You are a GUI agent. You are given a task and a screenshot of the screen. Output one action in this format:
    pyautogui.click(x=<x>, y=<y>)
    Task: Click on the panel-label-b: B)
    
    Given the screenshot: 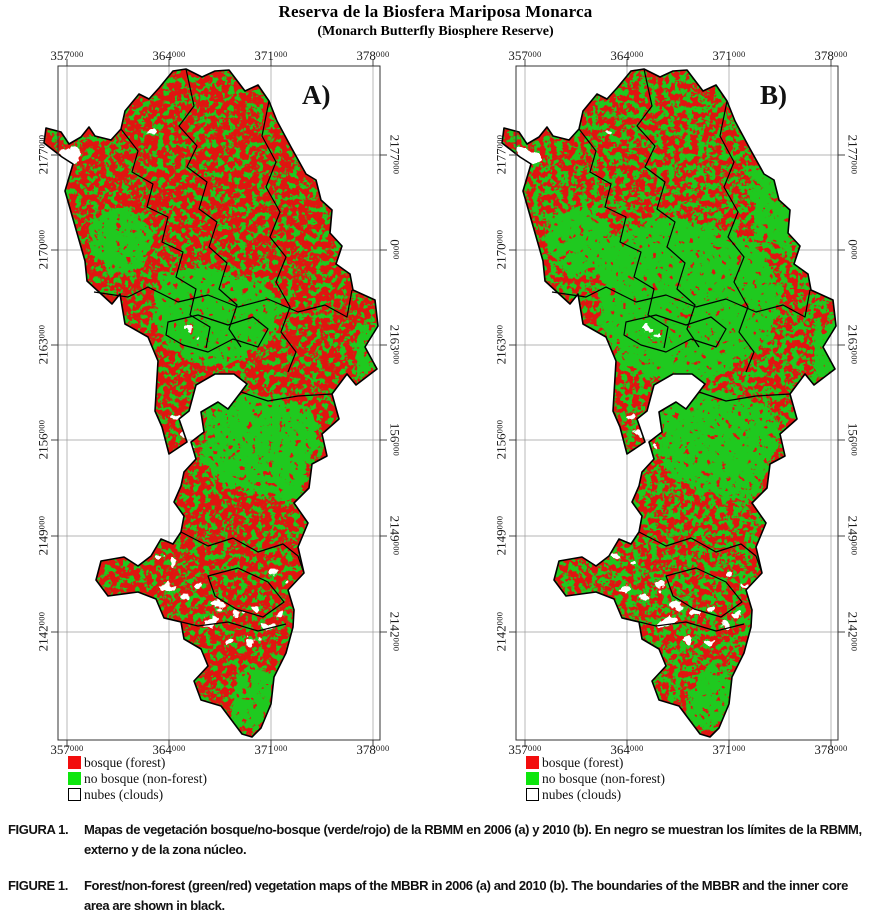 What is the action you would take?
    pyautogui.click(x=773, y=95)
    